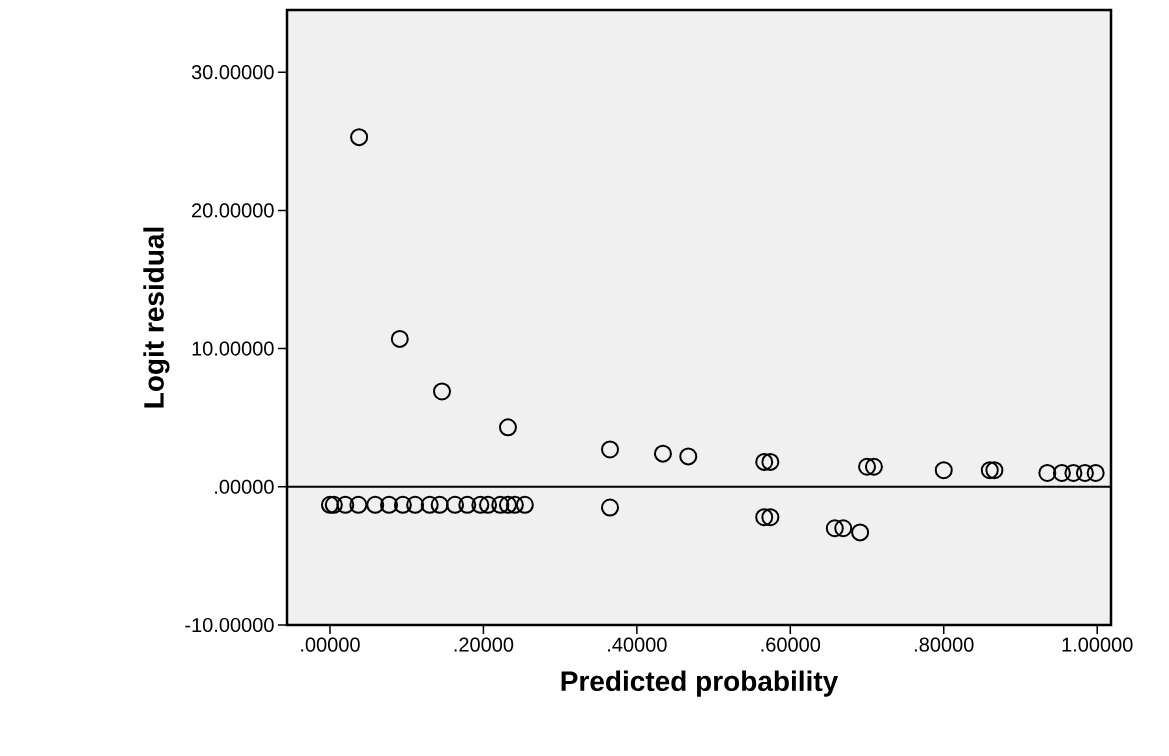 This screenshot has width=1169, height=756. I want to click on y-tick-label: -10.00000, so click(229, 625).